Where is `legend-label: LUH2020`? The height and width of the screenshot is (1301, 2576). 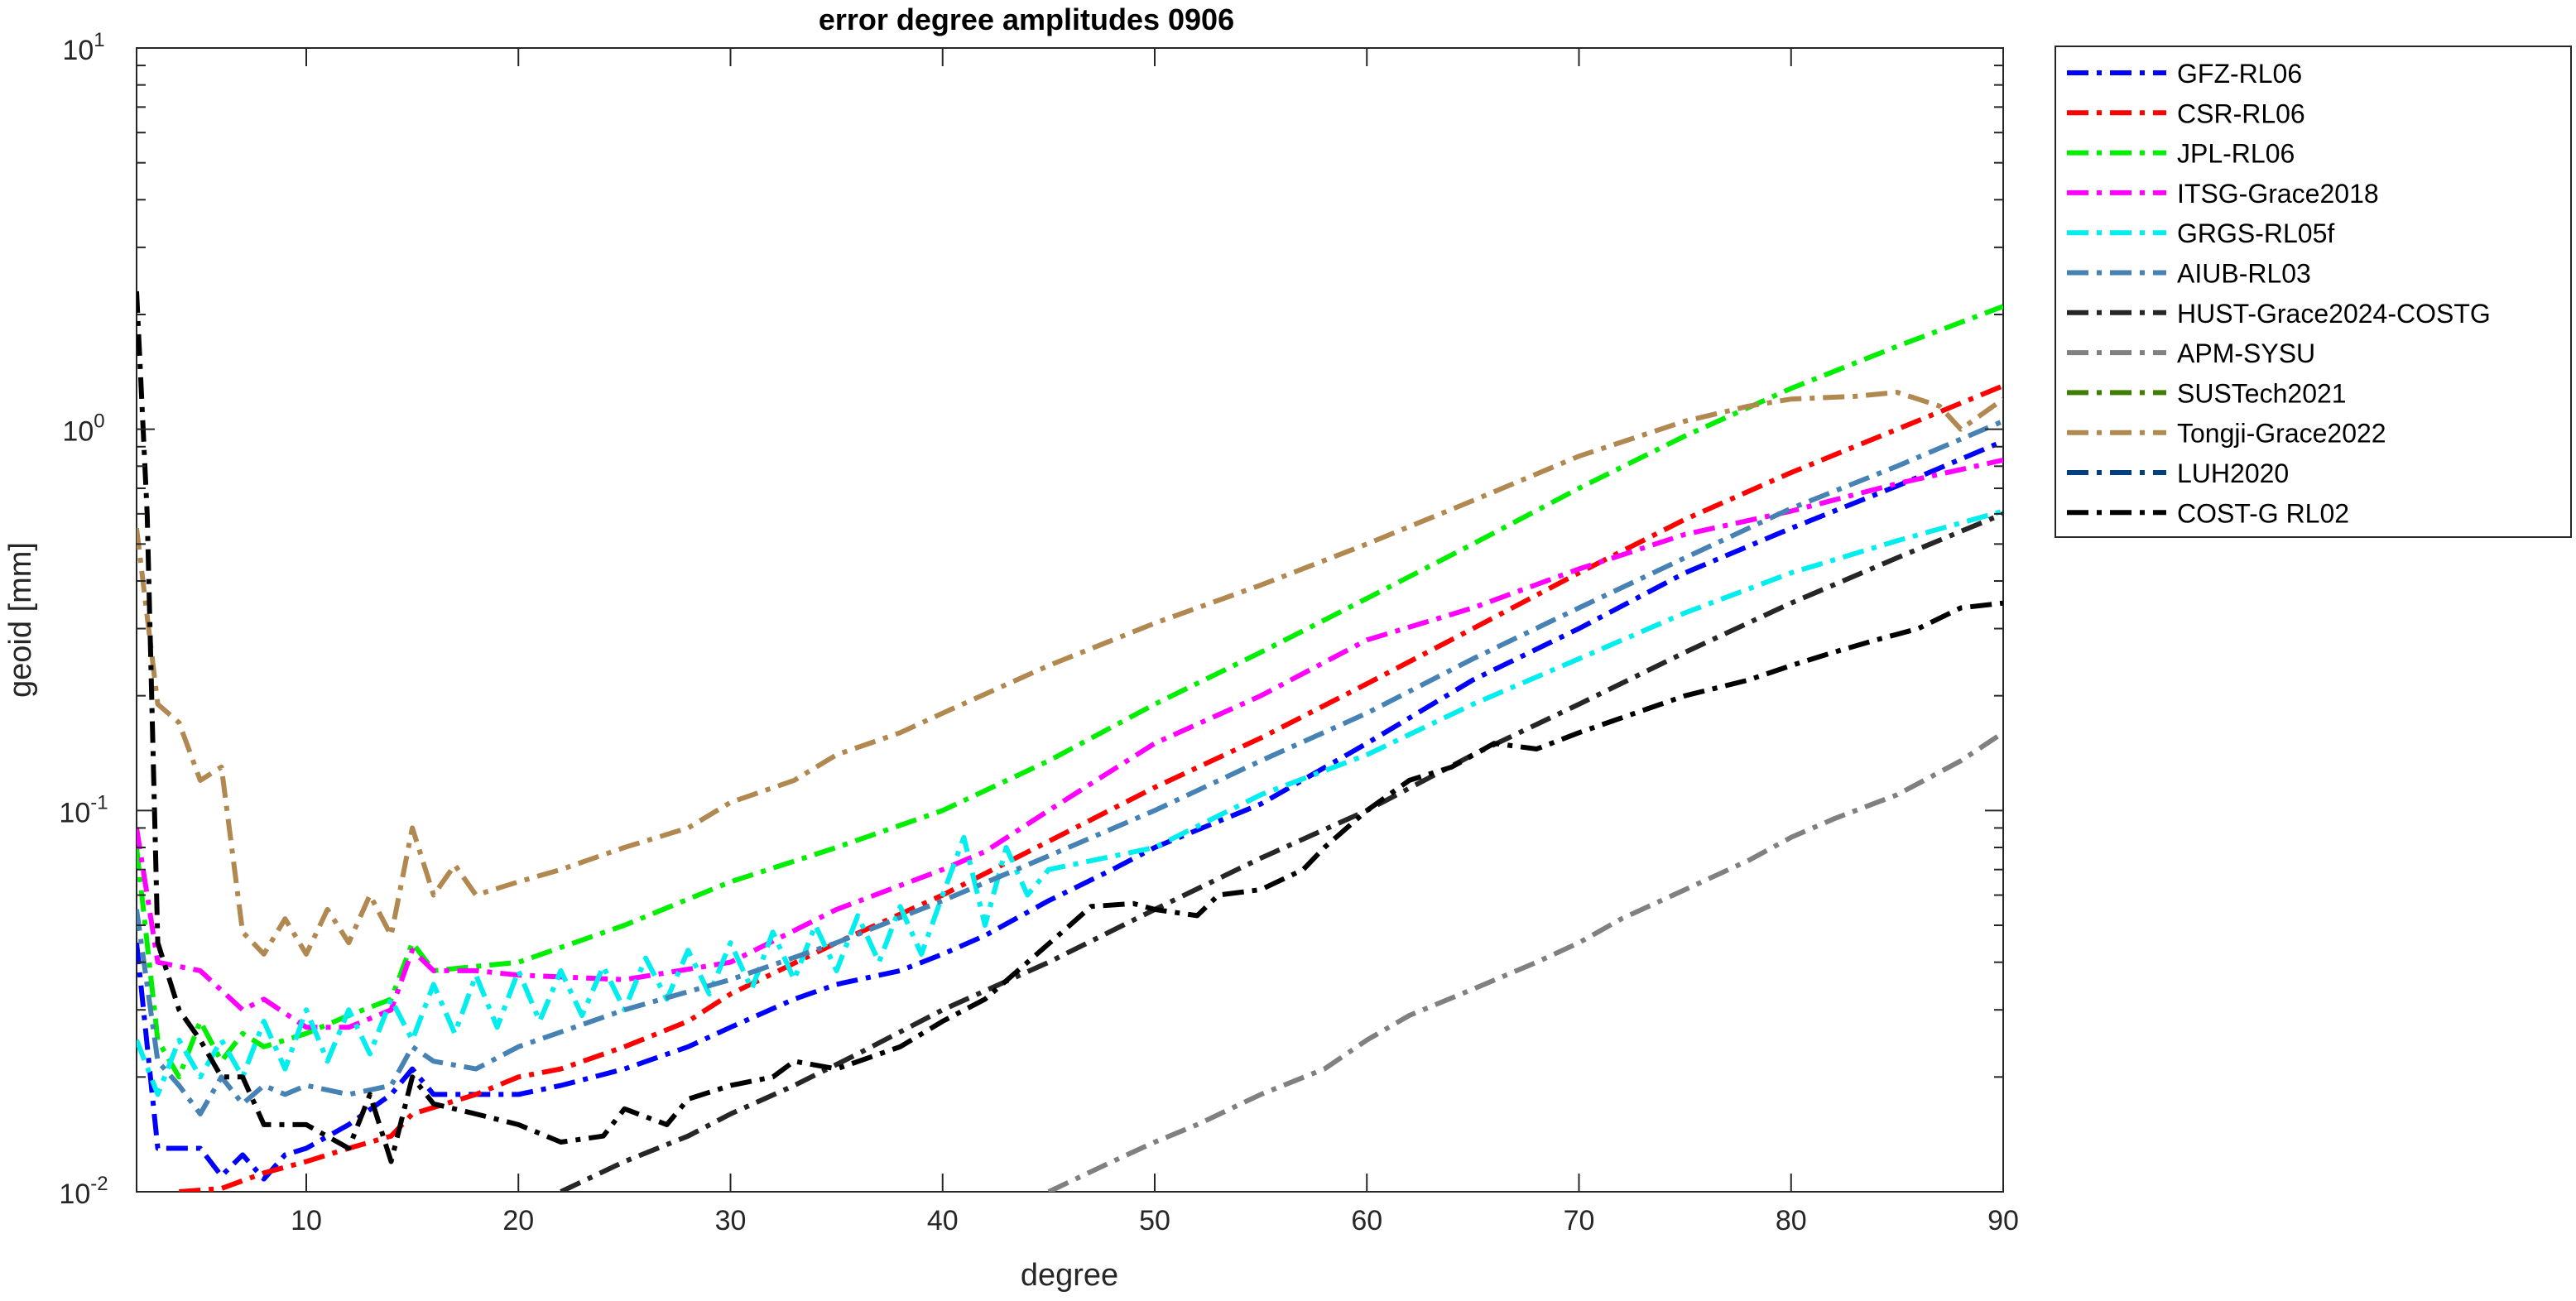 legend-label: LUH2020 is located at coordinates (2233, 473).